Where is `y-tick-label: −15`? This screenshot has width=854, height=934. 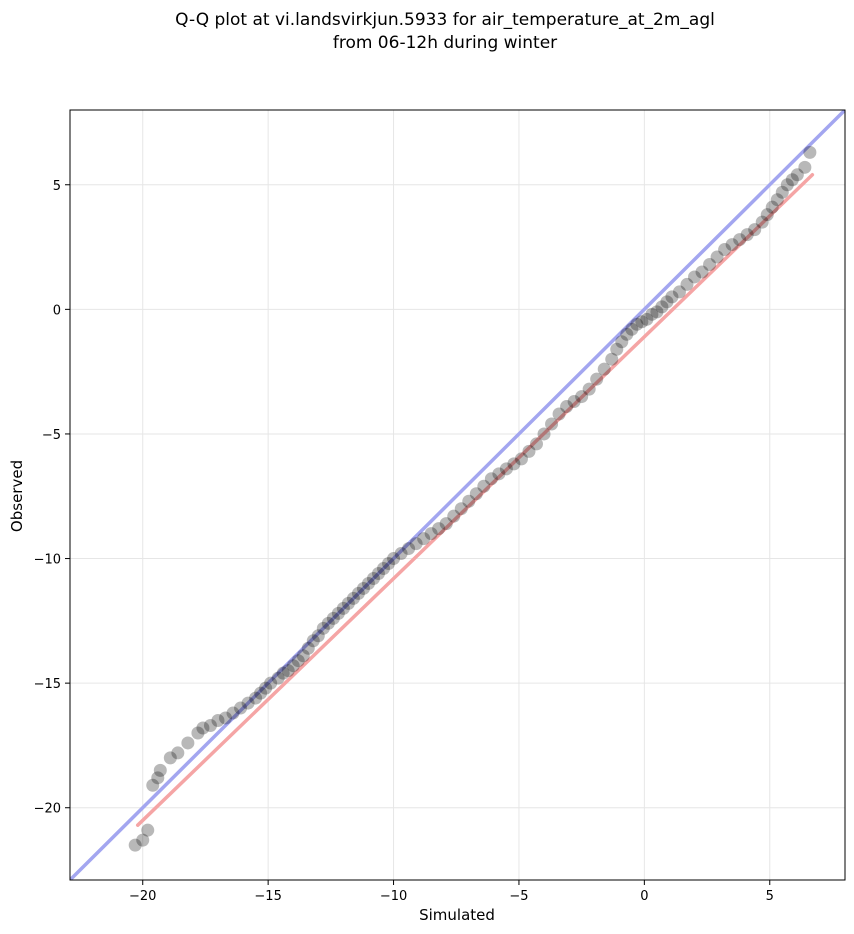
y-tick-label: −15 is located at coordinates (47, 684).